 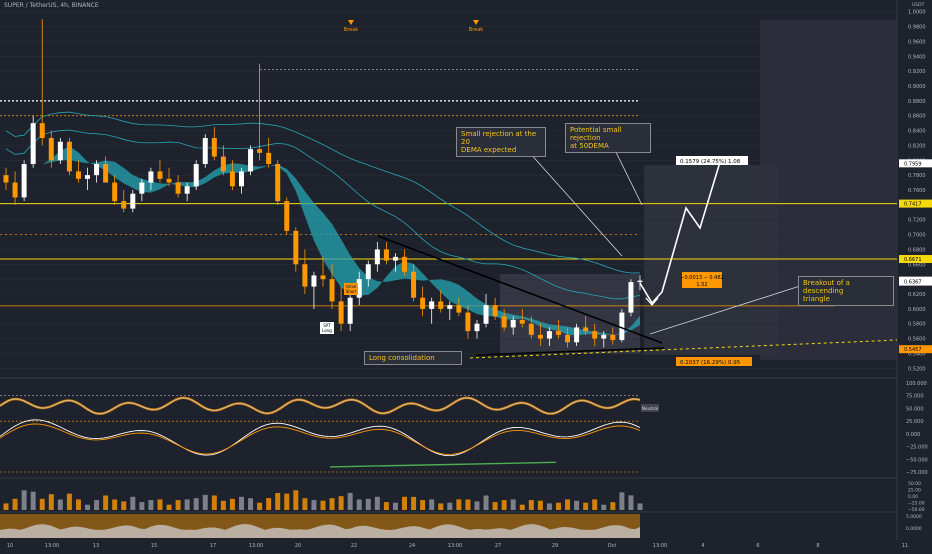 I want to click on price-tick-14: 0.7200, so click(x=917, y=221).